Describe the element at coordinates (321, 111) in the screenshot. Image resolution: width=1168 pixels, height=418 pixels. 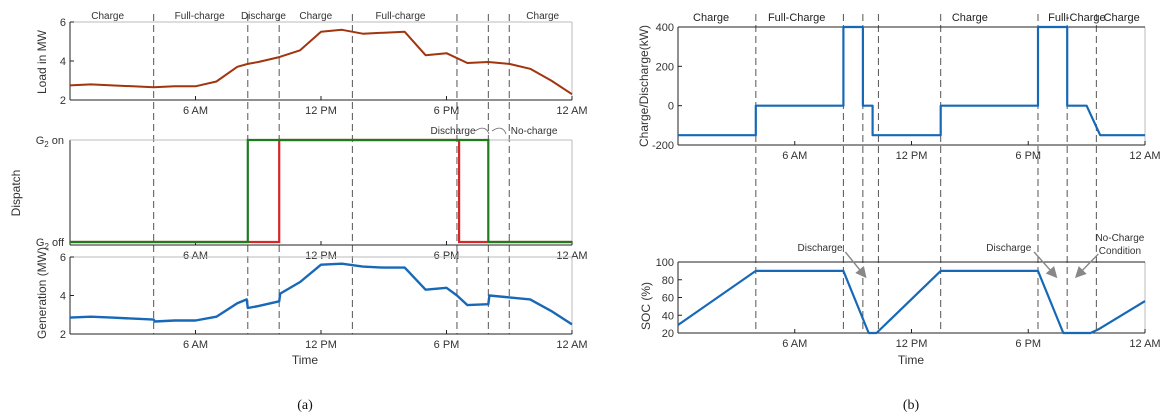
I see `load-xtick-label: 12 PM` at that location.